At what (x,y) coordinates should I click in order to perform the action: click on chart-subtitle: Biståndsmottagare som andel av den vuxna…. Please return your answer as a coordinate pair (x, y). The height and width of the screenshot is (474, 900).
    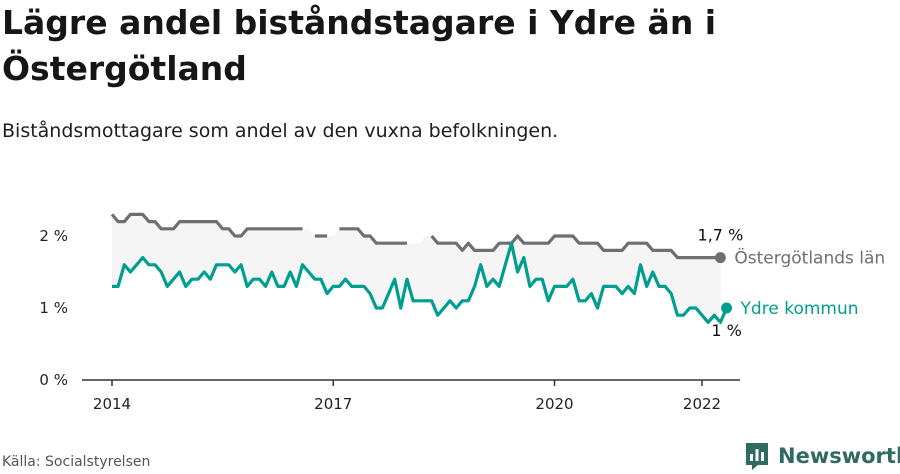
    Looking at the image, I should click on (280, 131).